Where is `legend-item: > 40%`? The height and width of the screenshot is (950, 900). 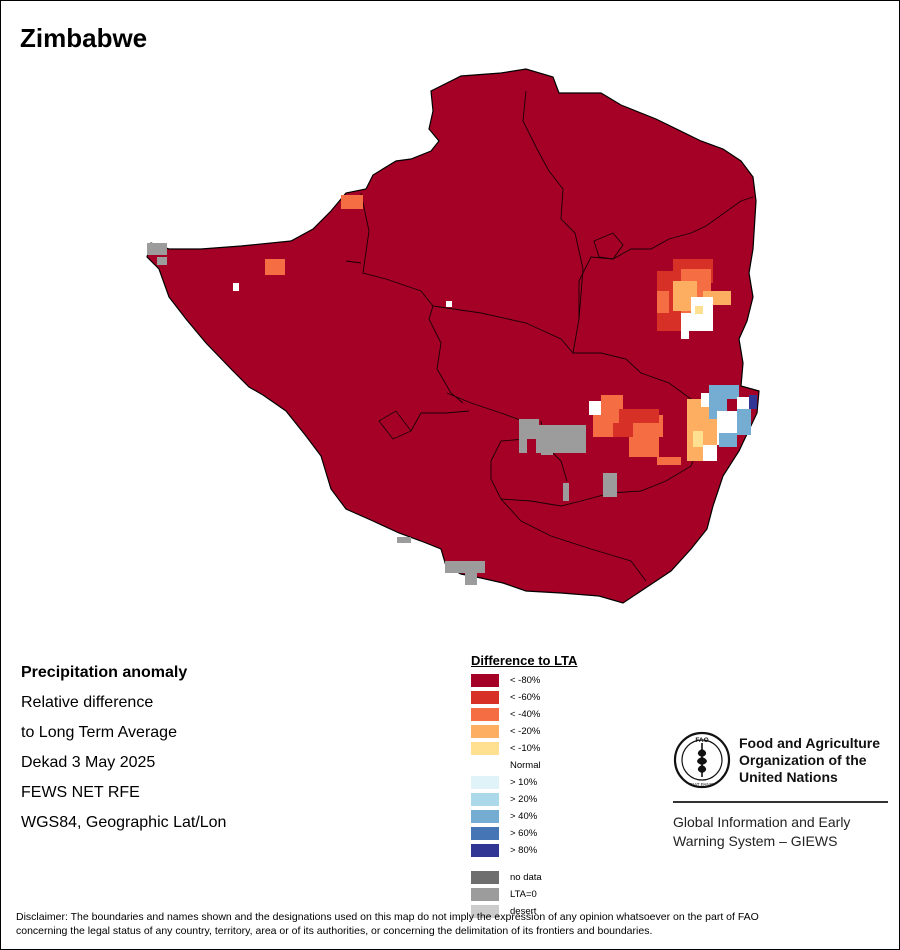 legend-item: > 40% is located at coordinates (524, 816).